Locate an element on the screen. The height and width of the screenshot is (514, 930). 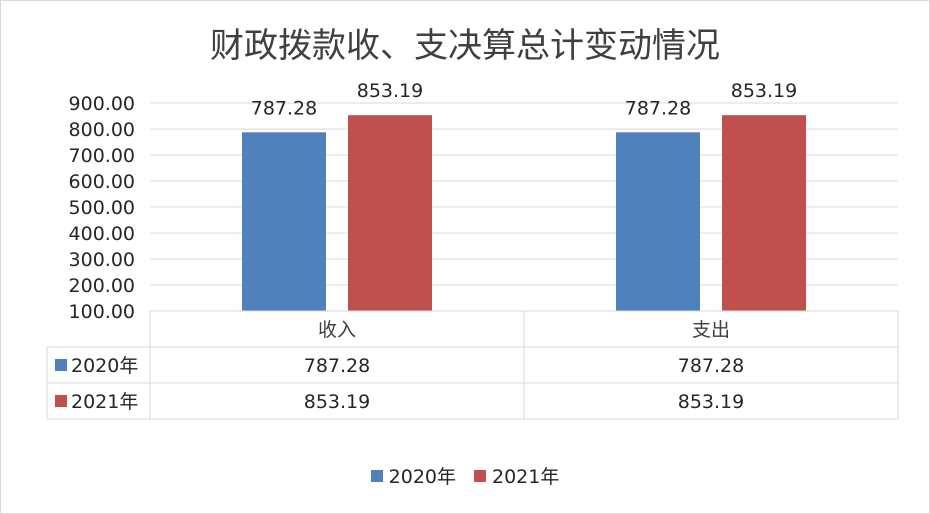
y-tick-label: 700.00 is located at coordinates (102, 156).